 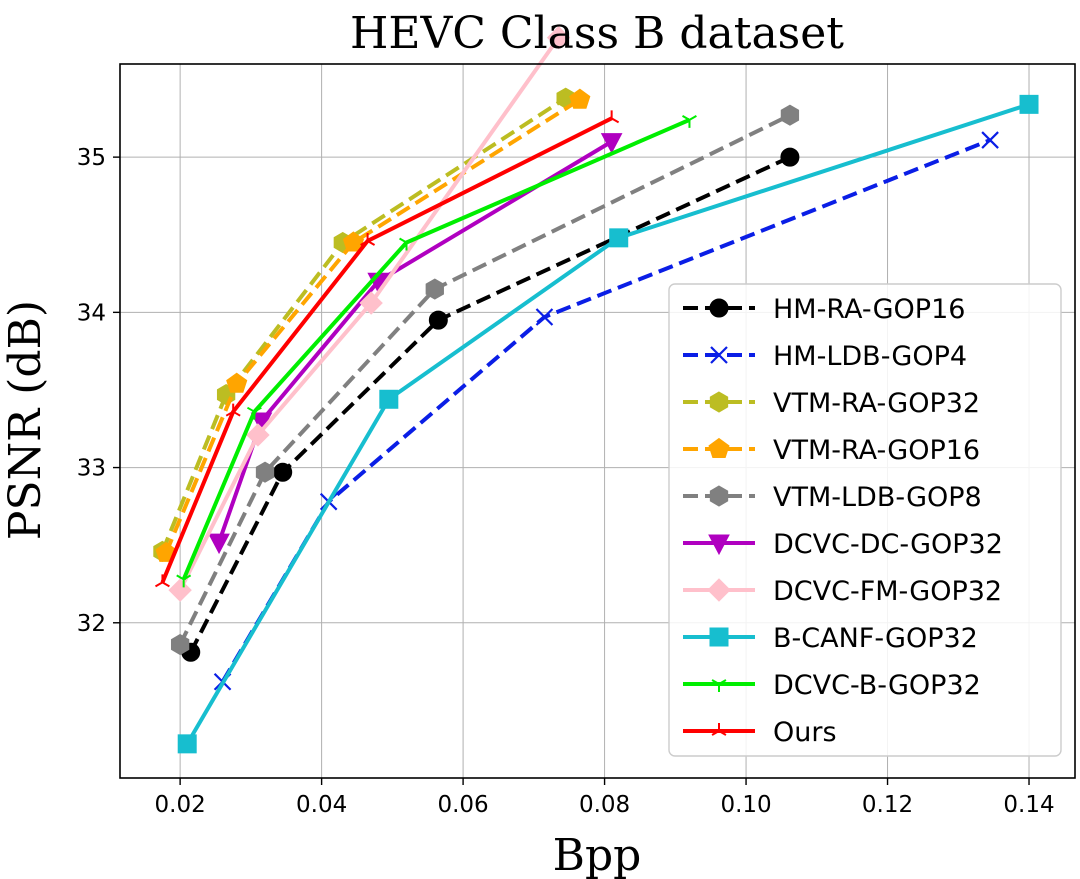 I want to click on legend-label: VTM-LDB-GOP8, so click(x=877, y=497).